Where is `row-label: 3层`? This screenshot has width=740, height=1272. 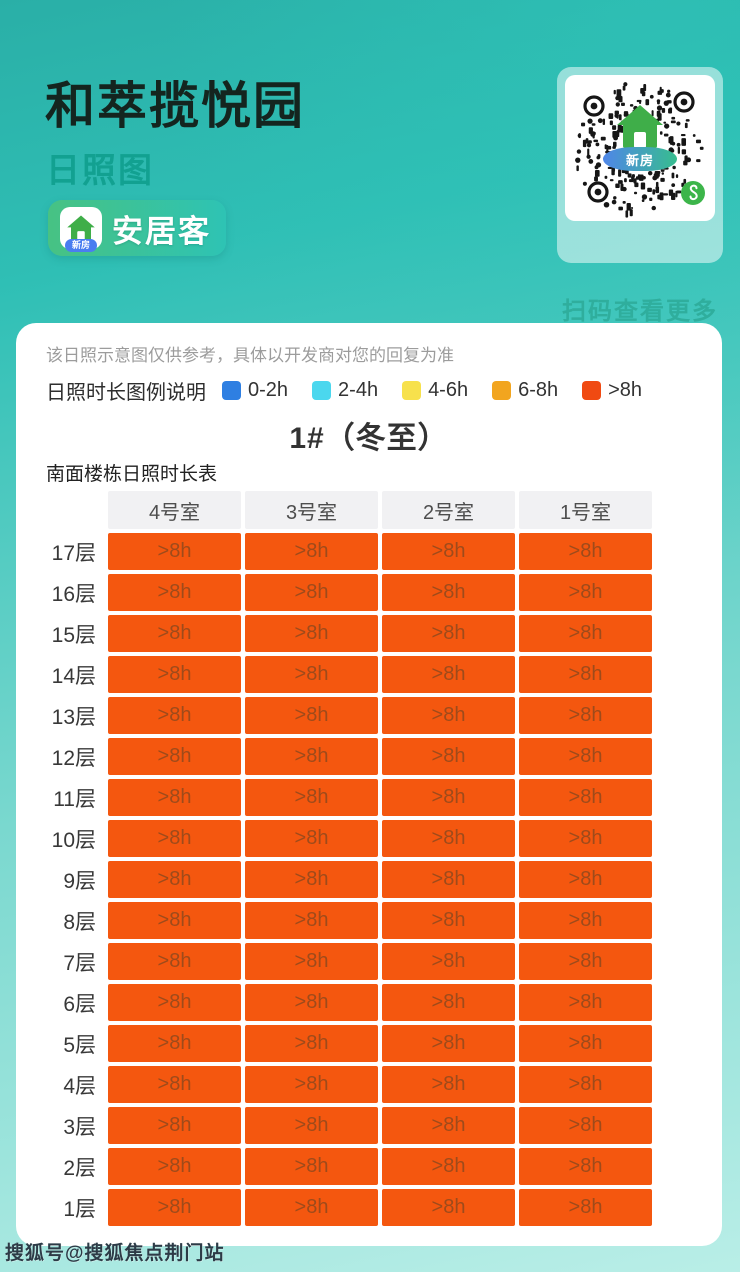
row-label: 3层 is located at coordinates (79, 1127).